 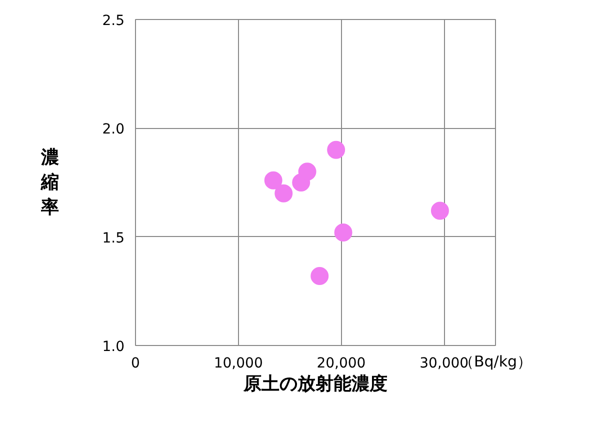 I want to click on y-tick-label: 2.0, so click(x=113, y=130).